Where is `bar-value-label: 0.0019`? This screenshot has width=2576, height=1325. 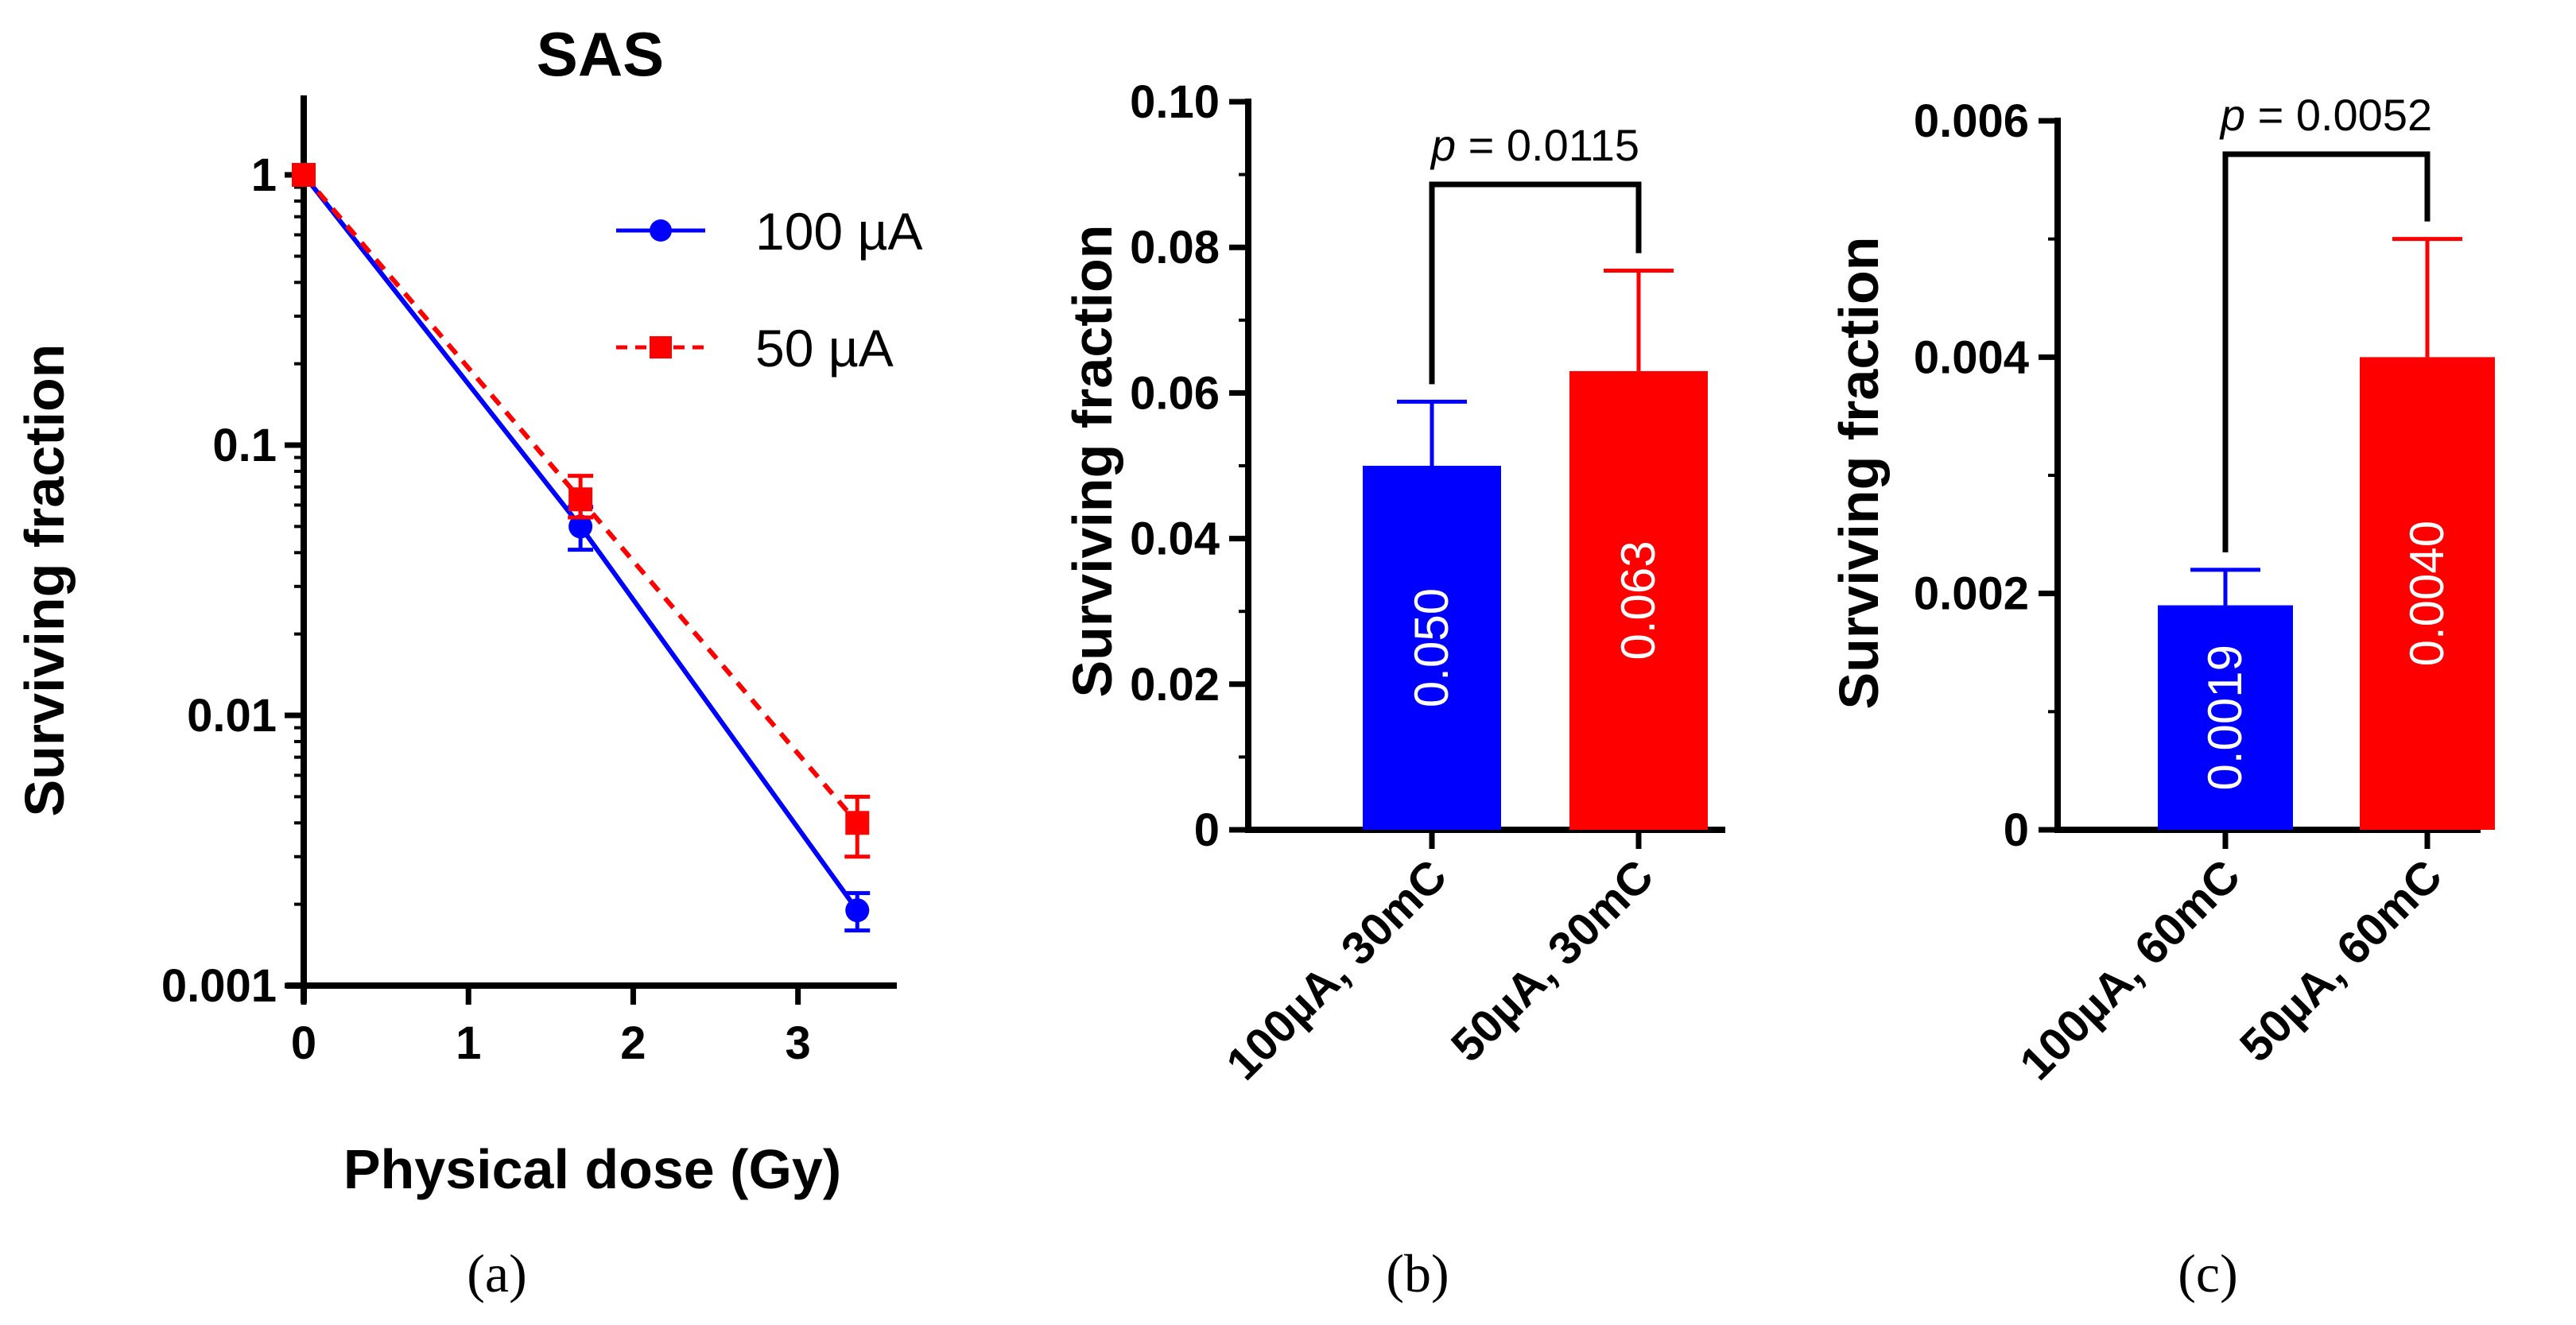 bar-value-label: 0.0019 is located at coordinates (2225, 718).